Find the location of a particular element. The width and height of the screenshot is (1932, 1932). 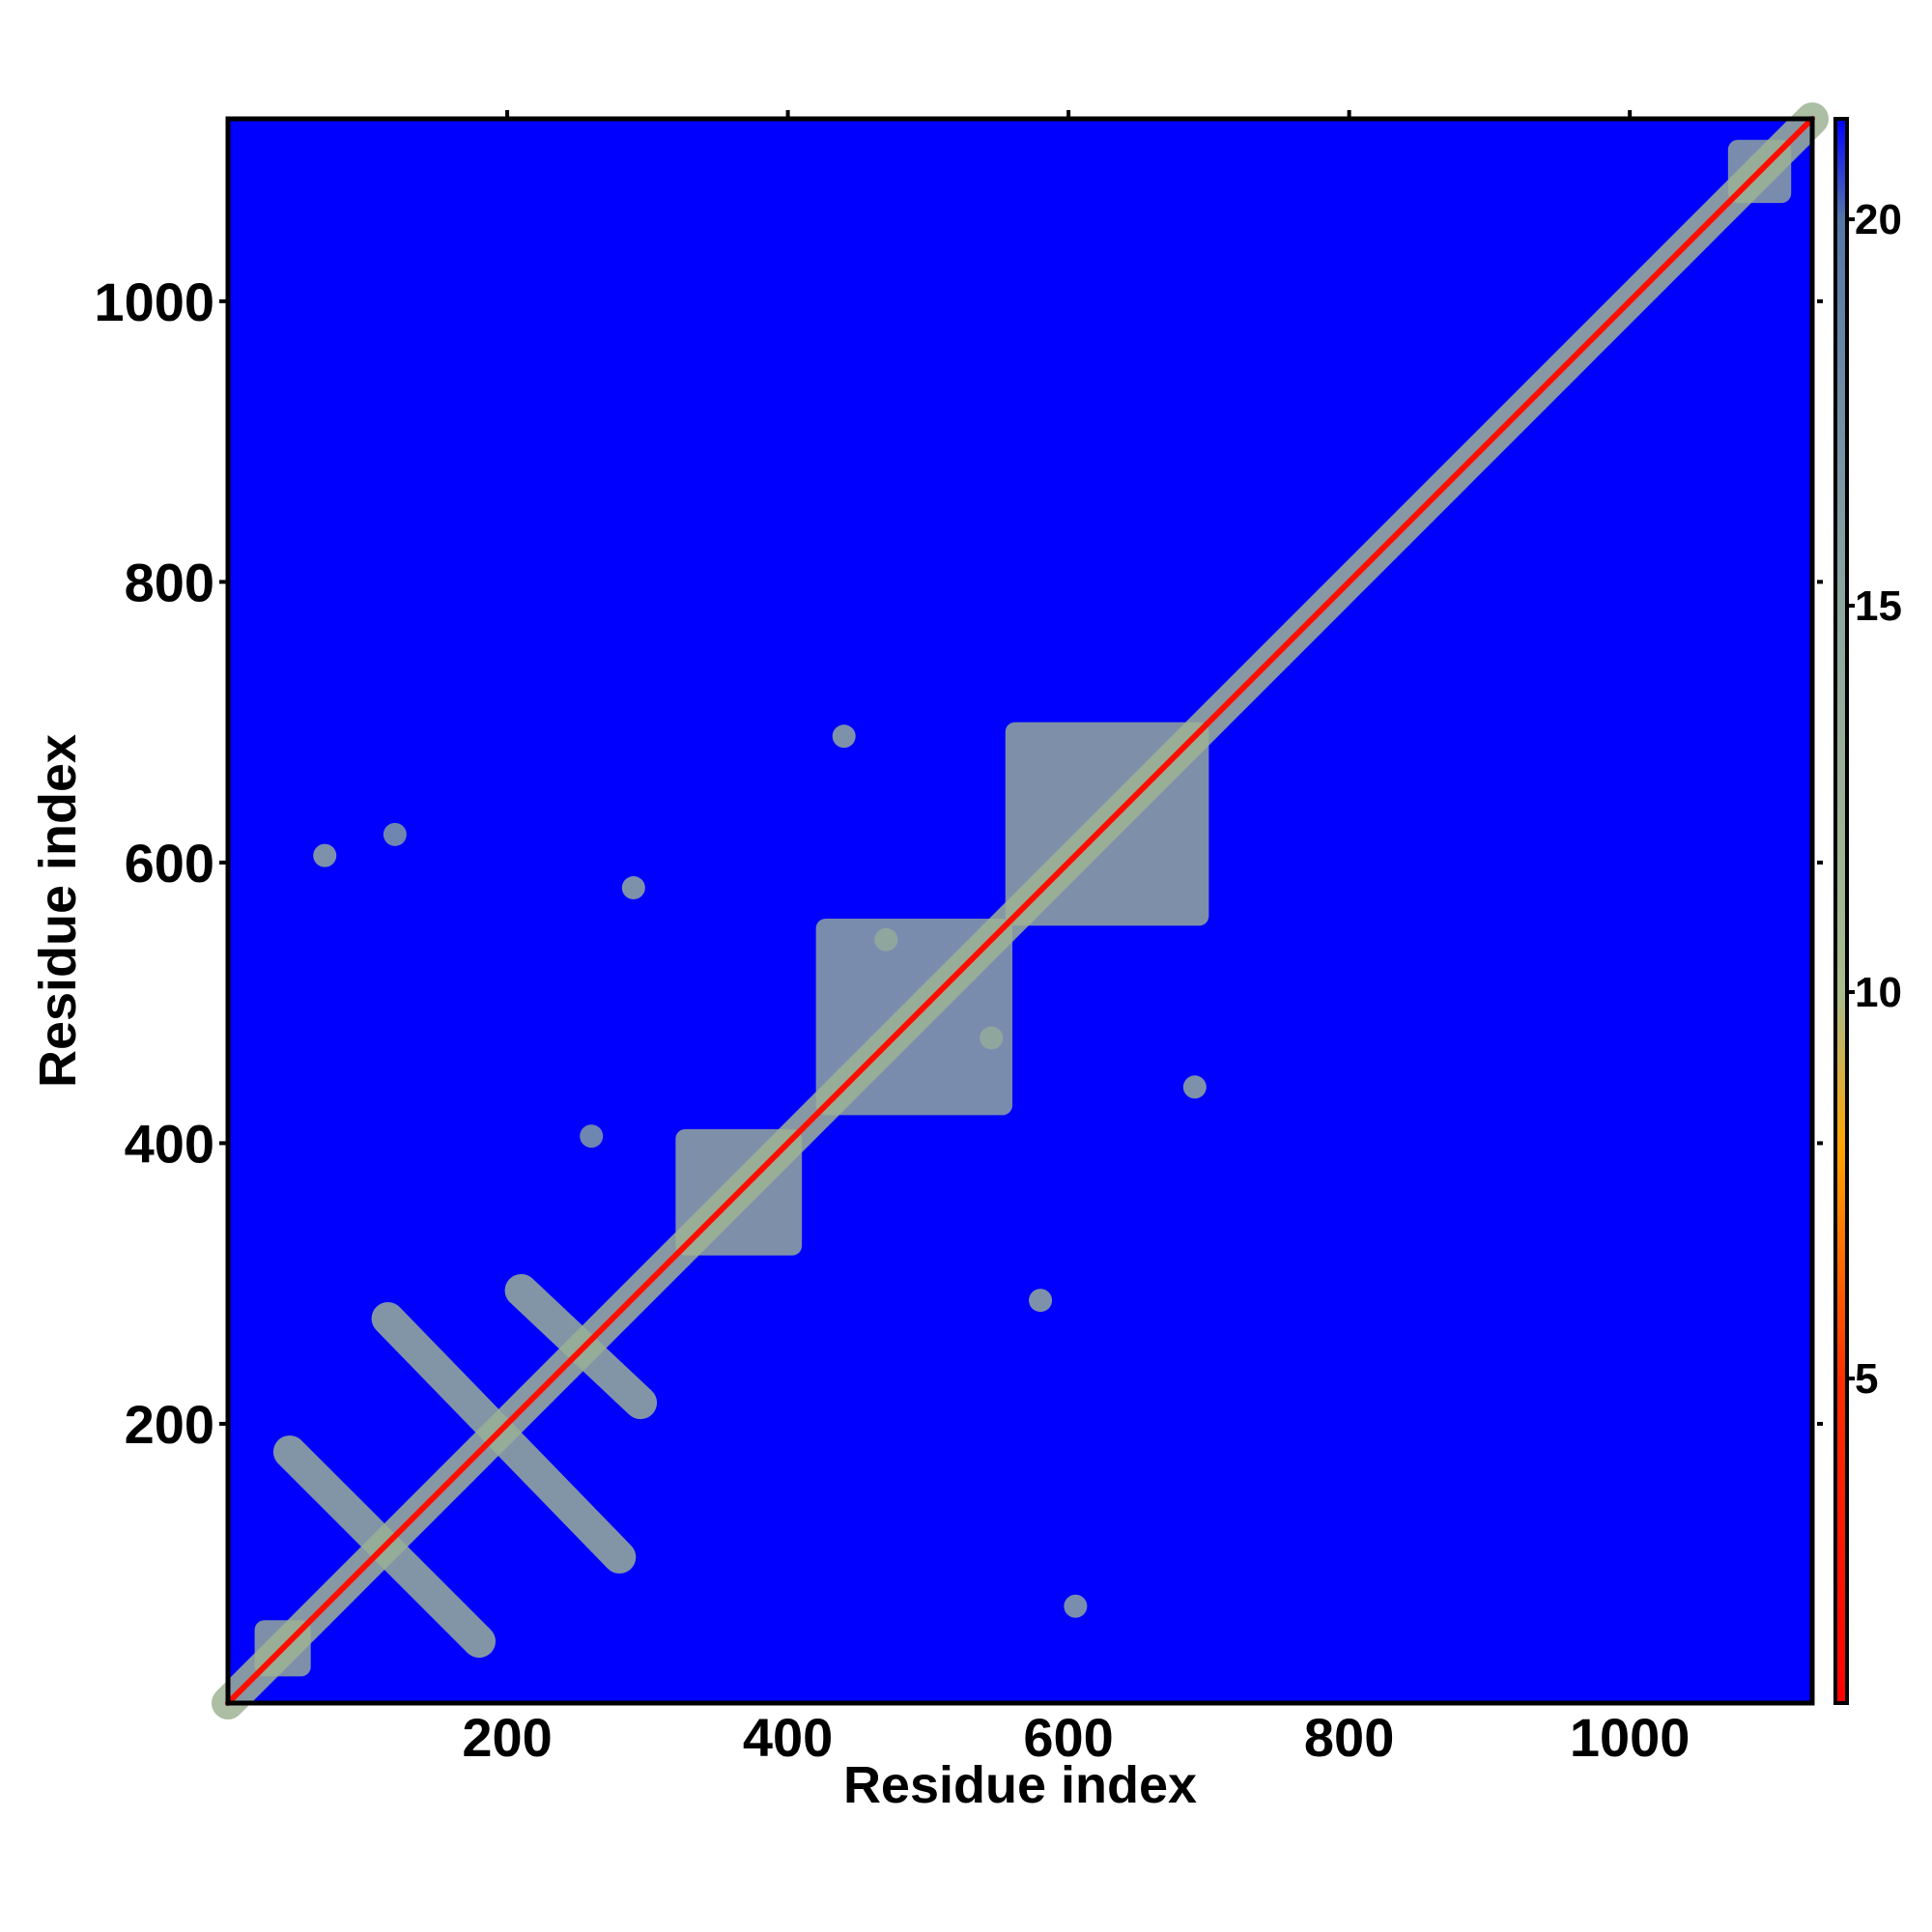

y-tick-label: 400 is located at coordinates (169, 1143).